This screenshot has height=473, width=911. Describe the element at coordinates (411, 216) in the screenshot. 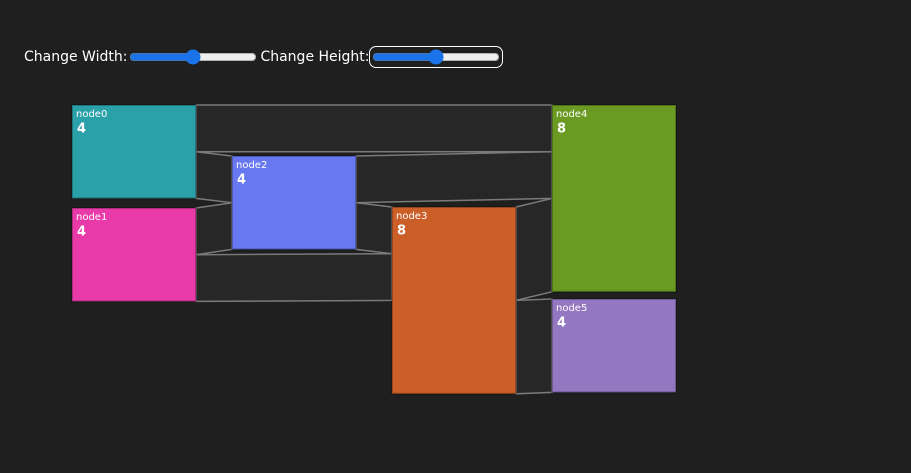

I see `node-name: node3` at that location.